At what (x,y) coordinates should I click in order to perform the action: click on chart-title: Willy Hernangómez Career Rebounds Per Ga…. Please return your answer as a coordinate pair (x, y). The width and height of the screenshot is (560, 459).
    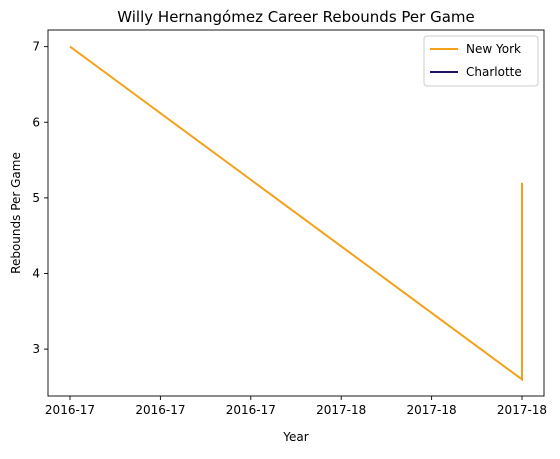
    Looking at the image, I should click on (295, 17).